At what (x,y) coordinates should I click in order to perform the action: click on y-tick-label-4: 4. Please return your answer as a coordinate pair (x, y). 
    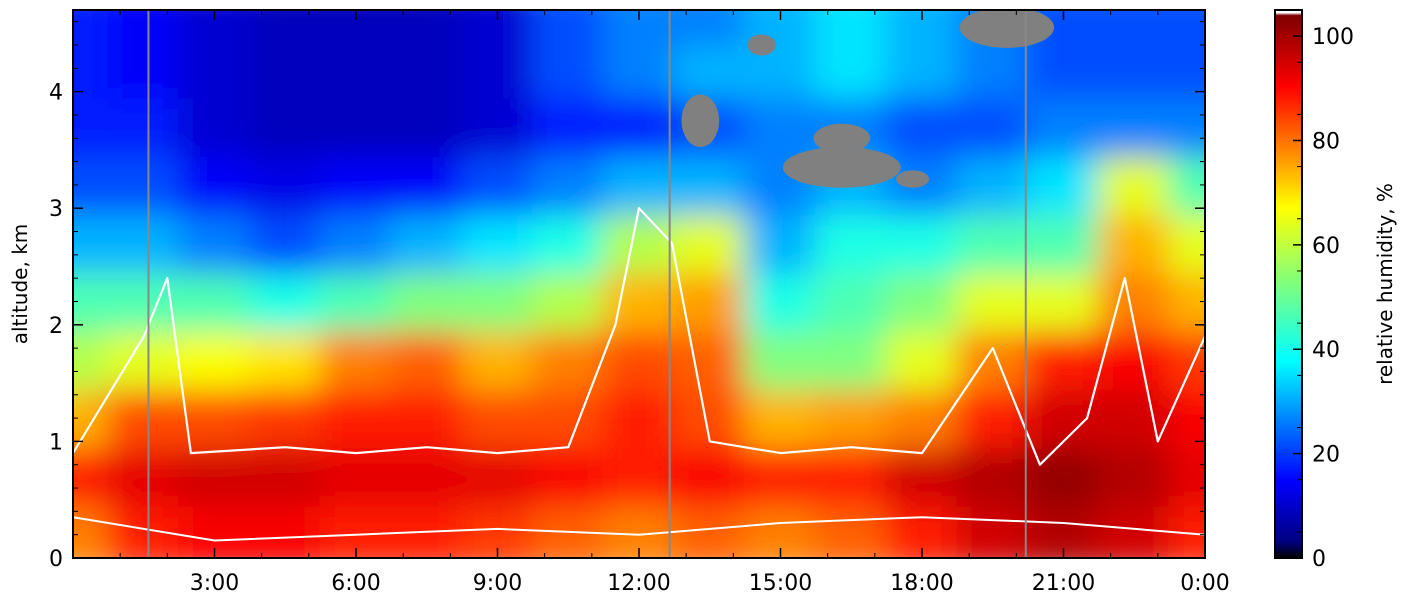
    Looking at the image, I should click on (56, 93).